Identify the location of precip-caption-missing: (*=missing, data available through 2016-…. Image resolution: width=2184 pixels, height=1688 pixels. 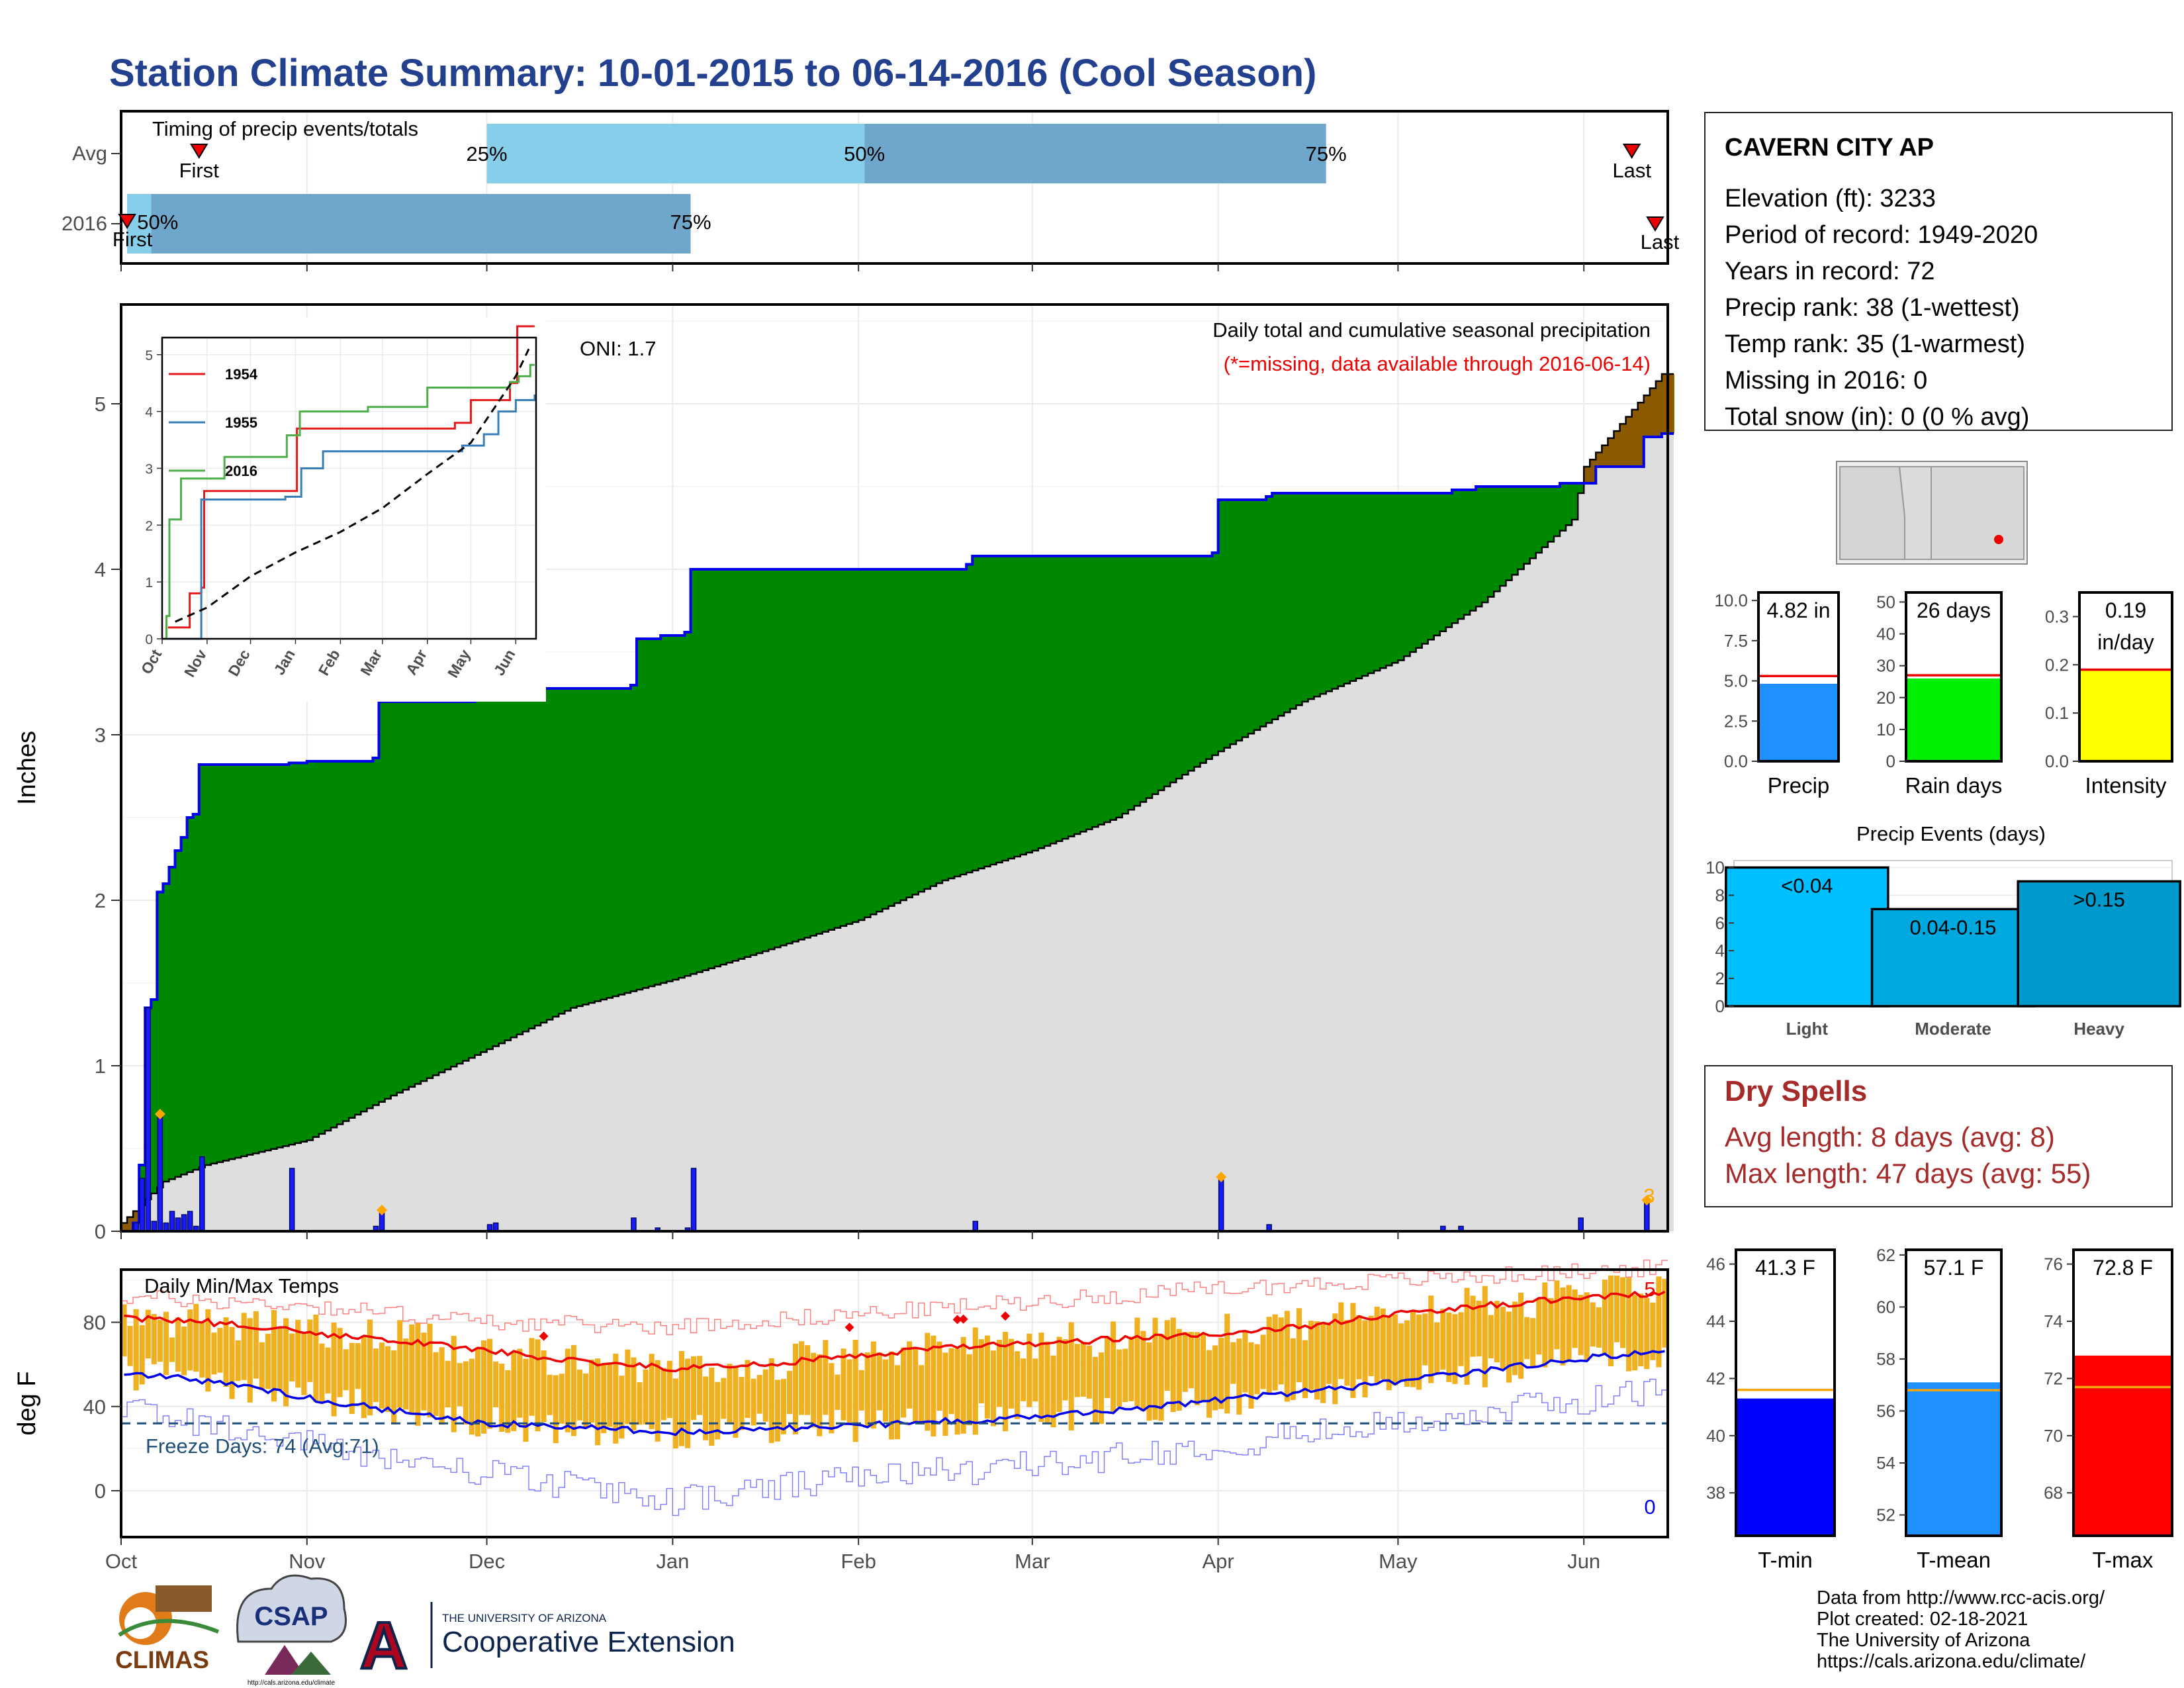
(1437, 363).